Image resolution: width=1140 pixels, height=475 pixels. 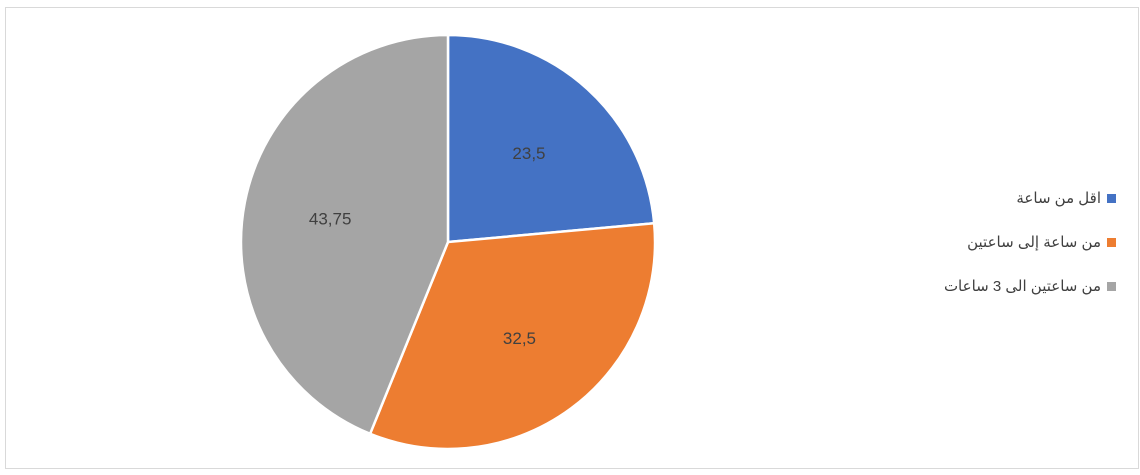 I want to click on legend-label-3: من ساعتين الى 3 ساعات, so click(x=1022, y=286).